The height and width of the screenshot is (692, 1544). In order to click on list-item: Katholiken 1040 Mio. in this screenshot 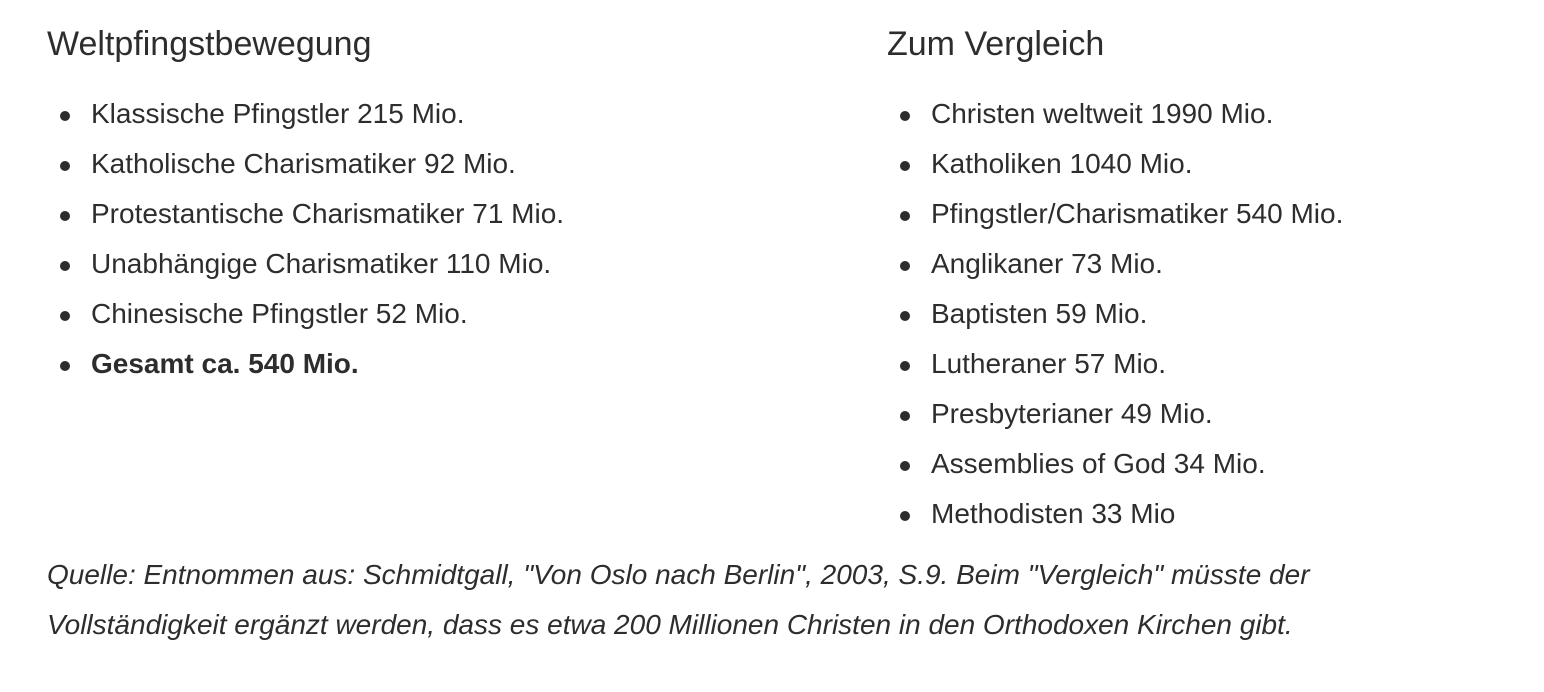, I will do `click(1192, 164)`.